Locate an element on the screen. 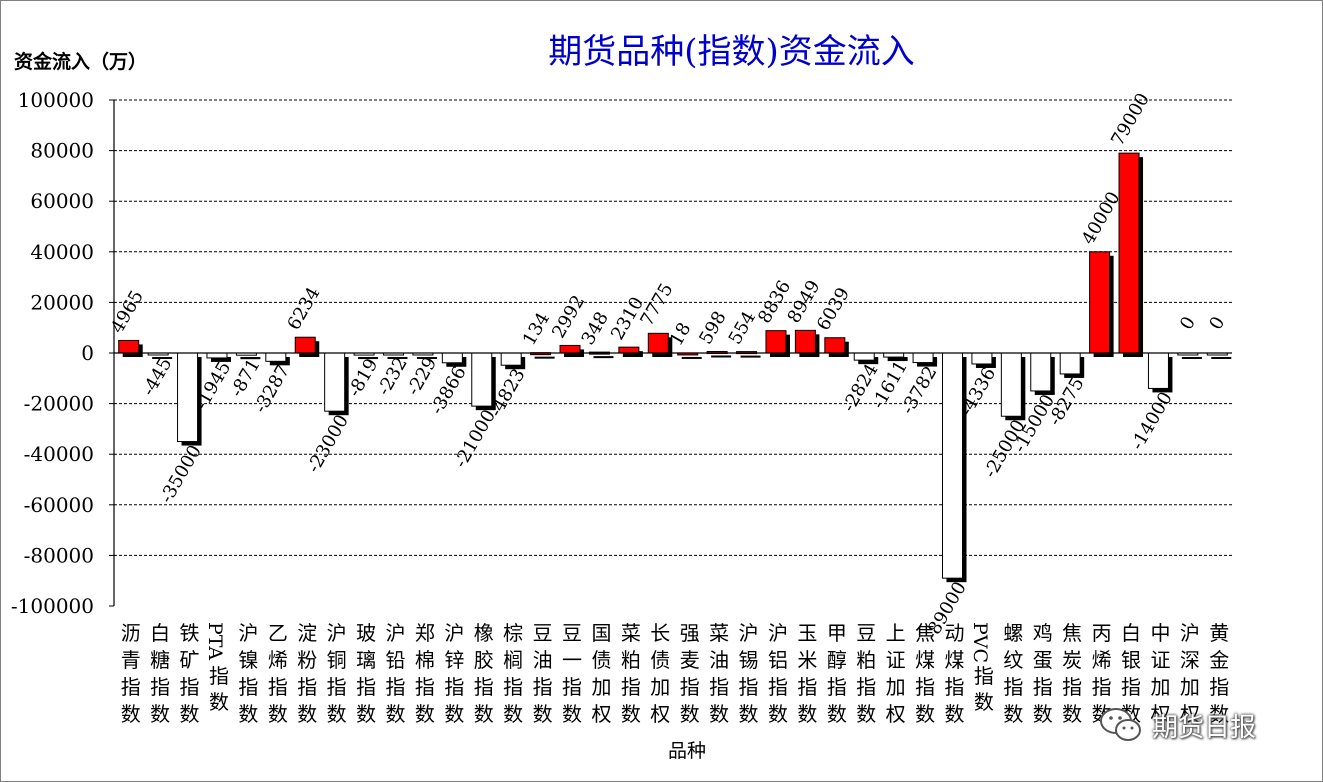  x-tick-label-char: 深 is located at coordinates (1190, 660).